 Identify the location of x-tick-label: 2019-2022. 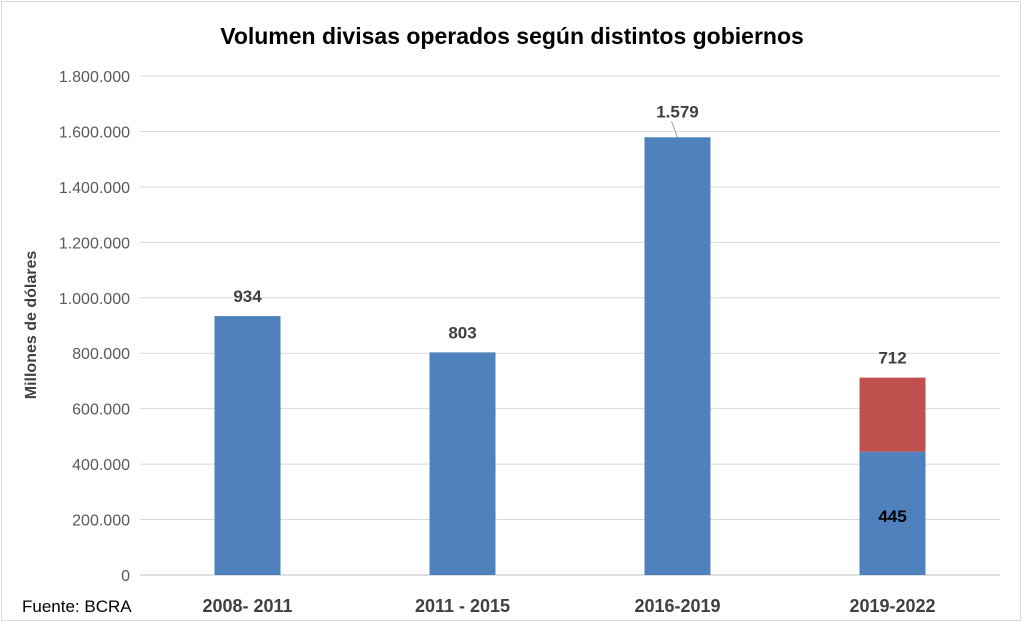
(892, 606).